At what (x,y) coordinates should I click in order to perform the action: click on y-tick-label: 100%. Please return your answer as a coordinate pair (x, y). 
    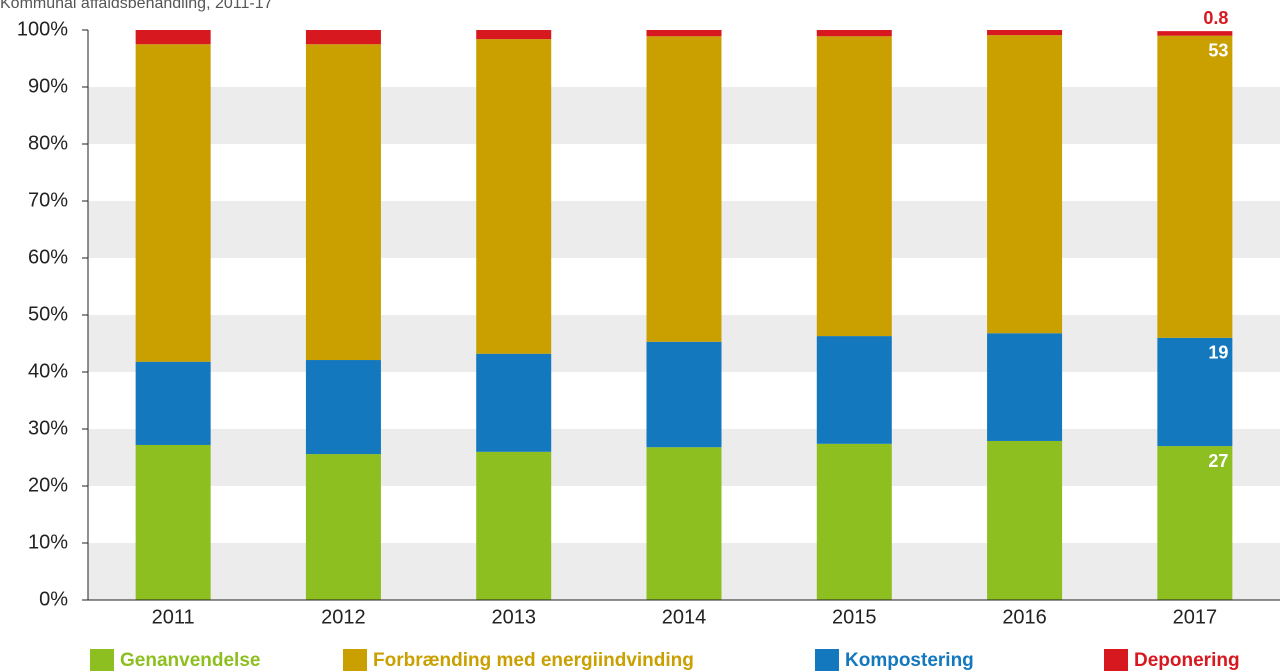
    Looking at the image, I should click on (42, 29).